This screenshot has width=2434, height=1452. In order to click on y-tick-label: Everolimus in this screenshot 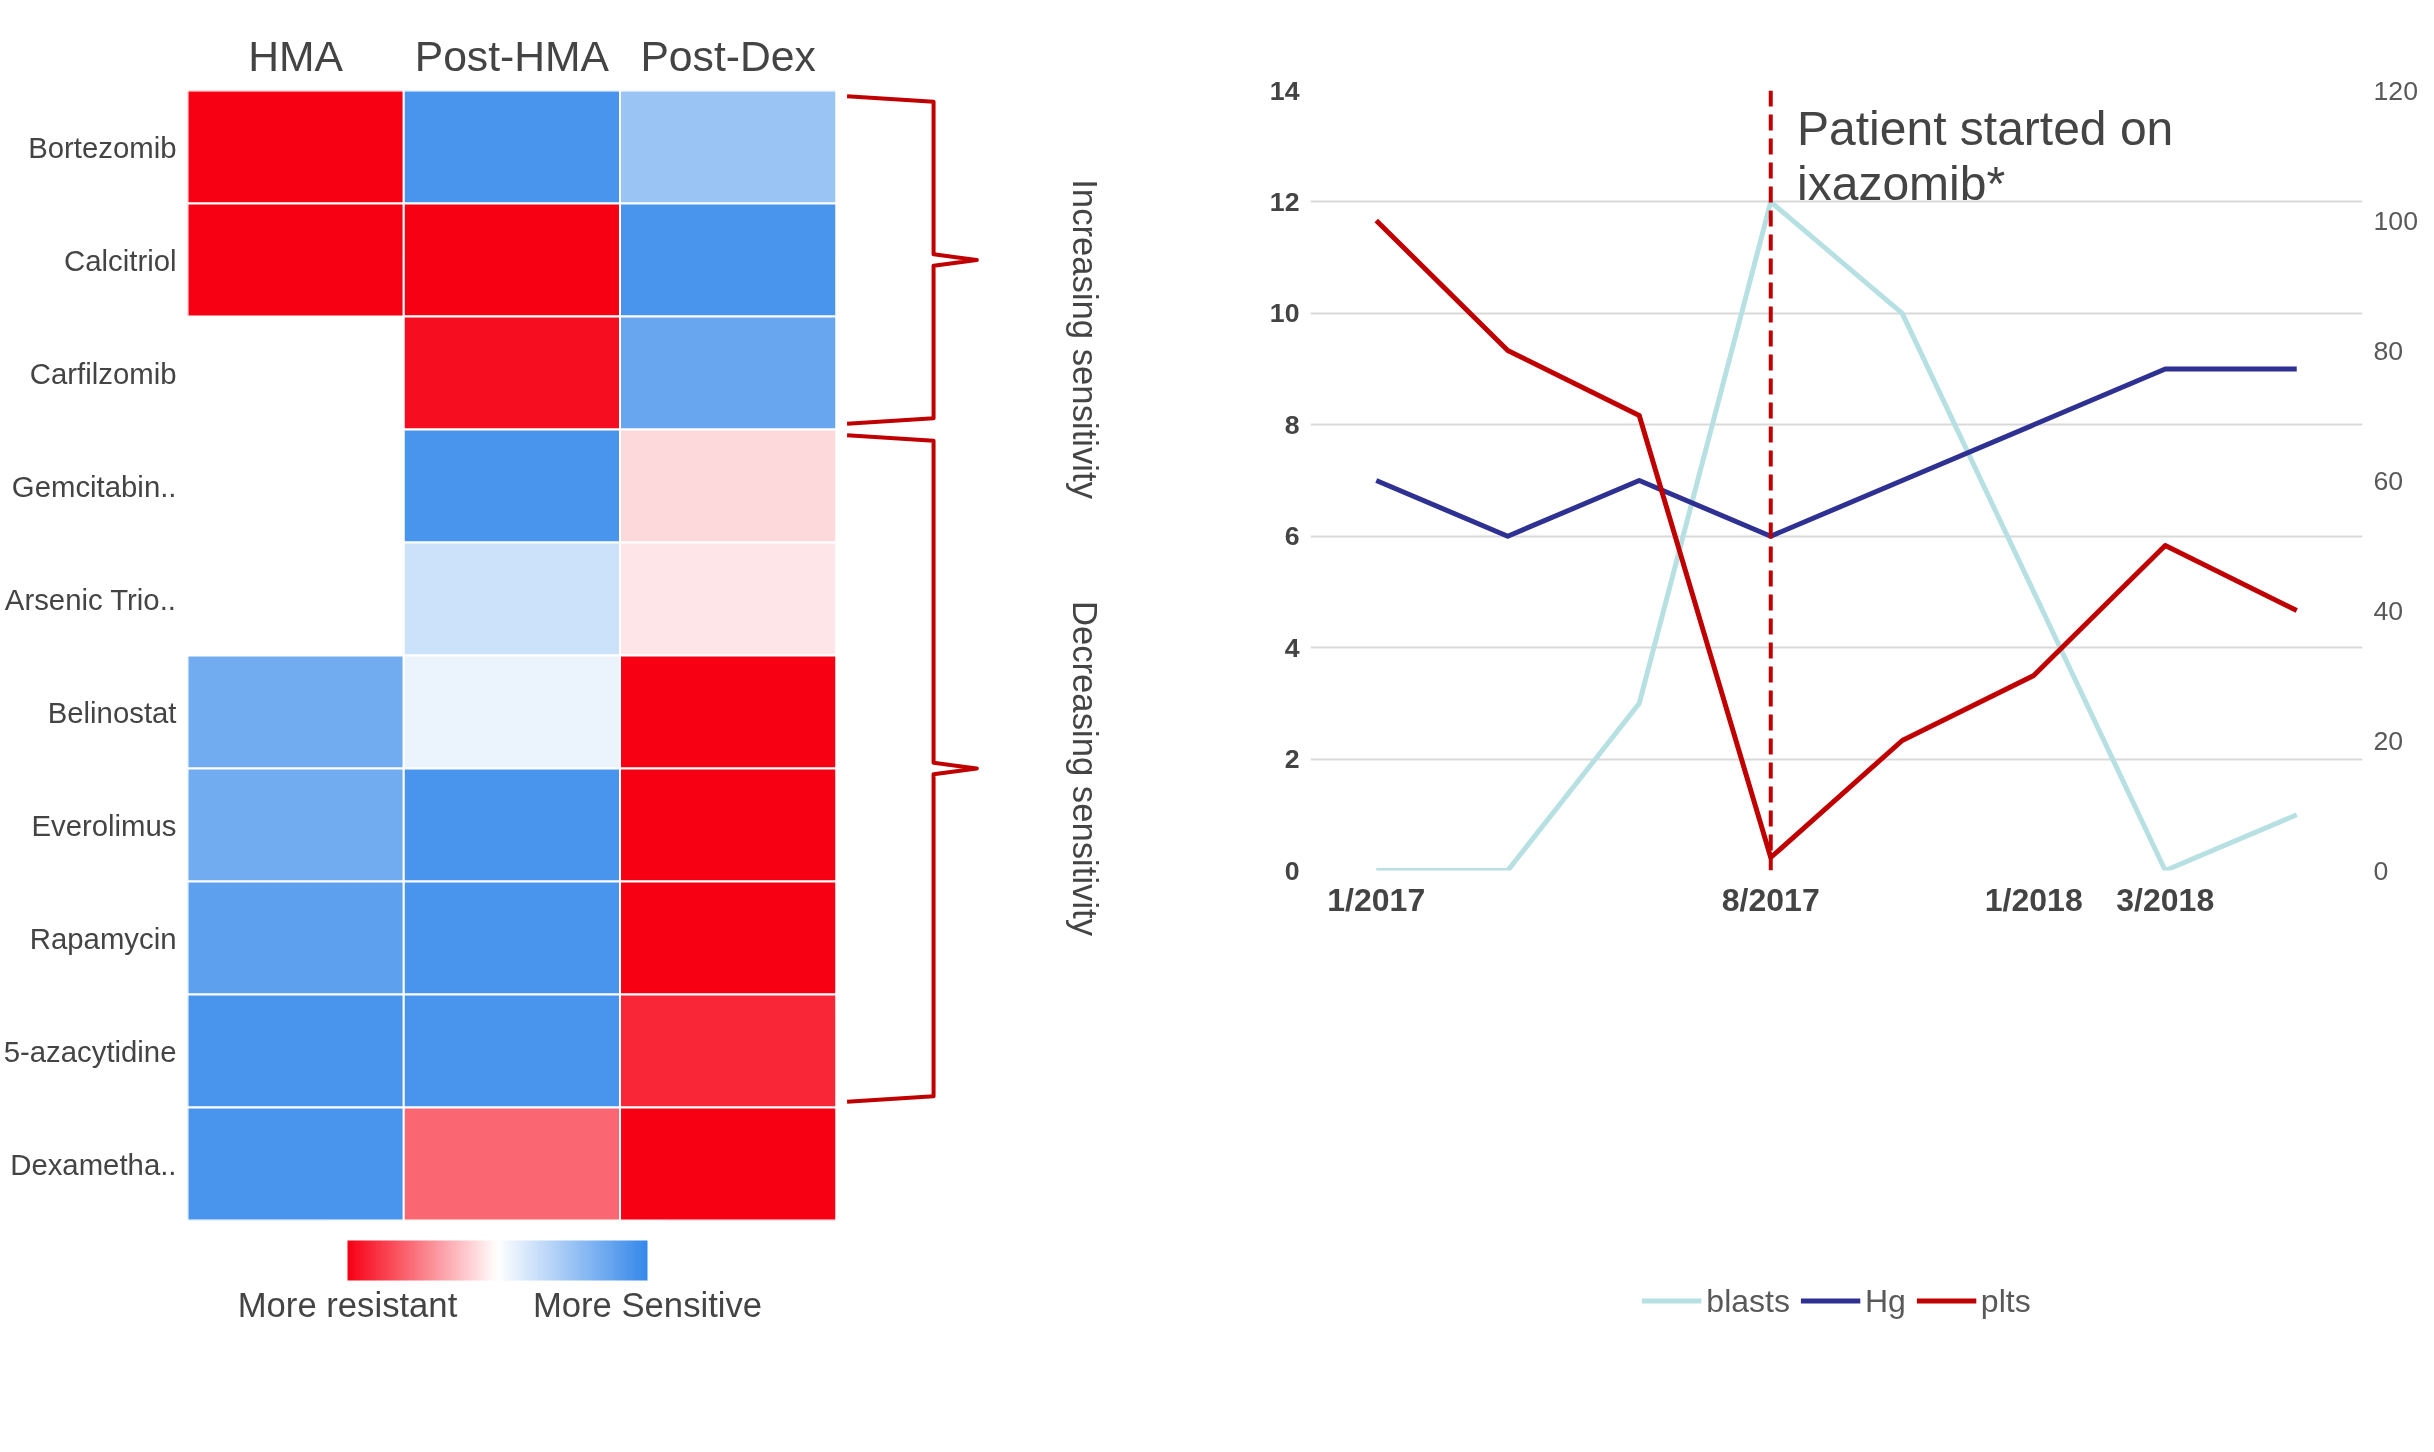, I will do `click(104, 825)`.